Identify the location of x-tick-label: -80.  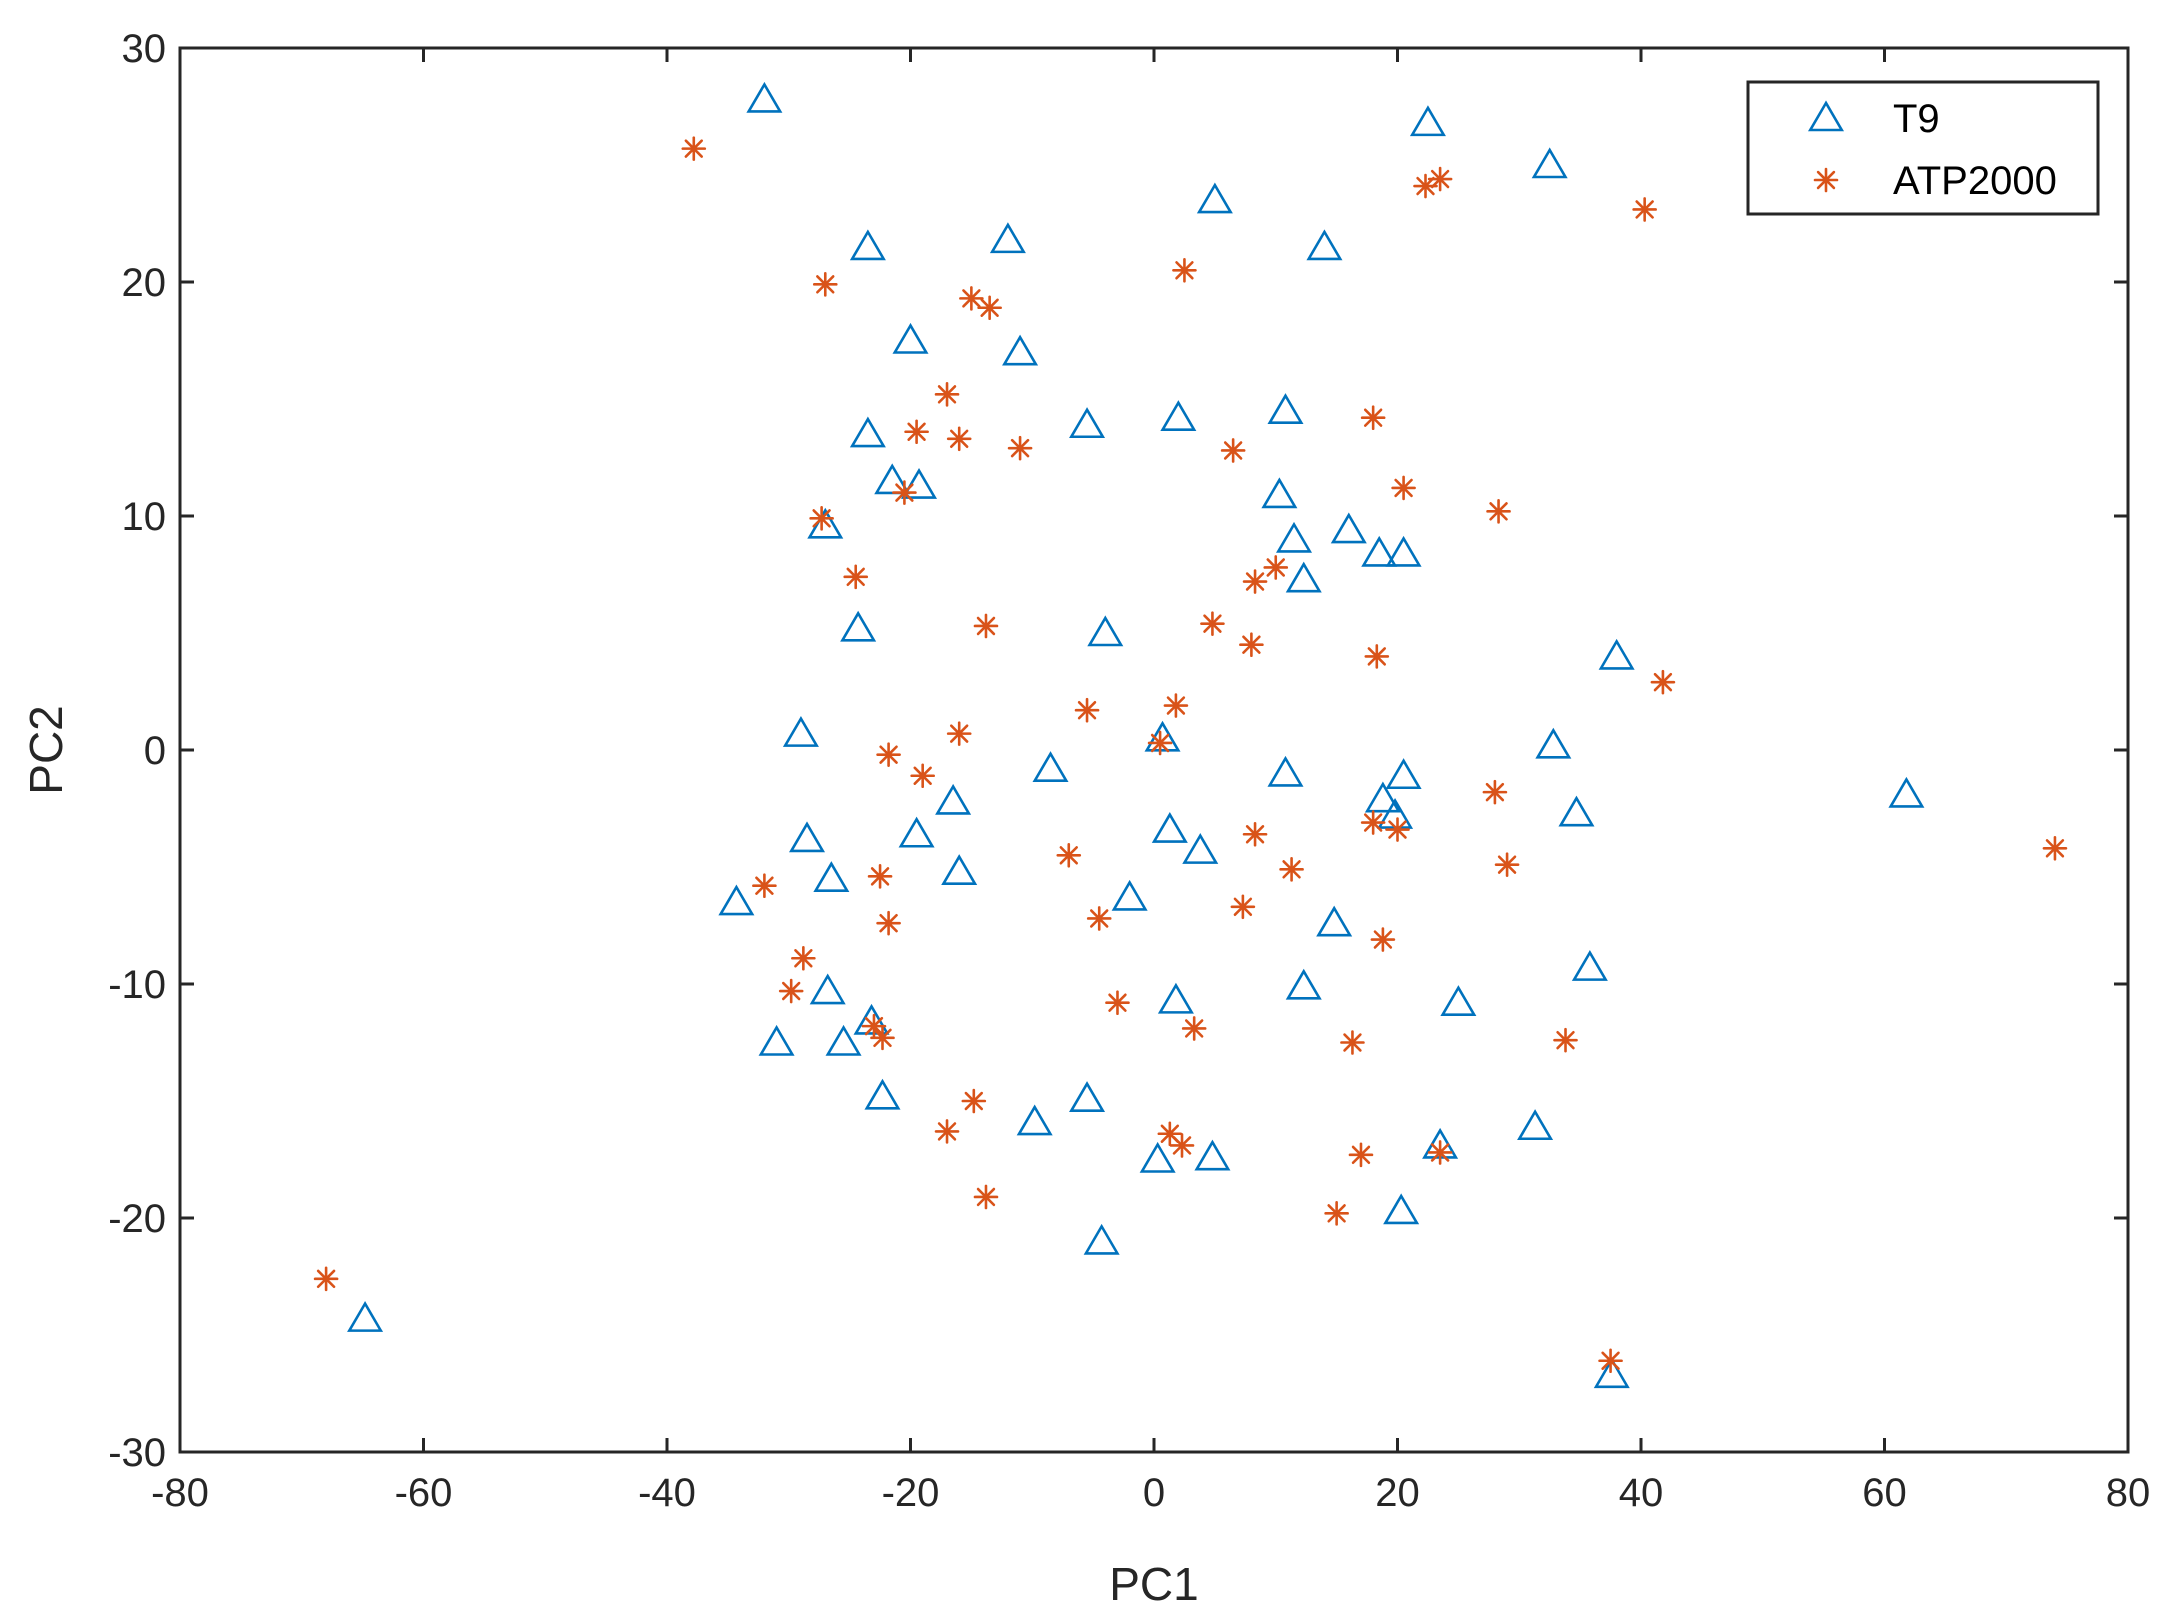
(180, 1493).